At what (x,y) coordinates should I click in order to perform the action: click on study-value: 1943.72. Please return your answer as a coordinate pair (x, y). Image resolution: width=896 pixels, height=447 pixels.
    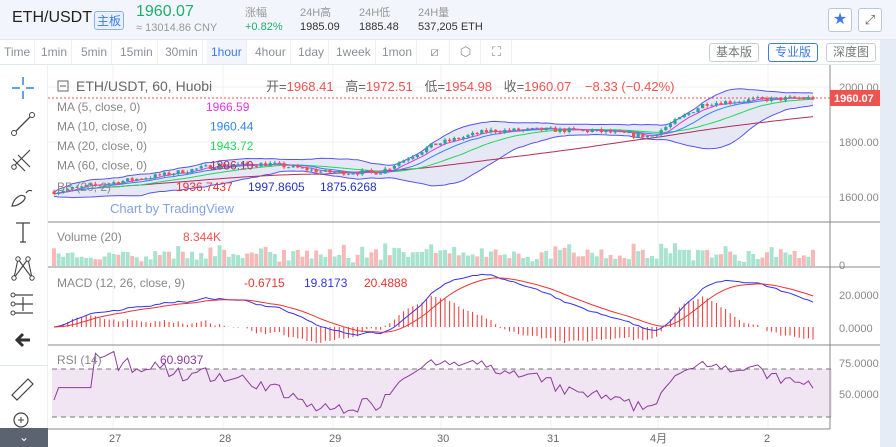
    Looking at the image, I should click on (232, 146).